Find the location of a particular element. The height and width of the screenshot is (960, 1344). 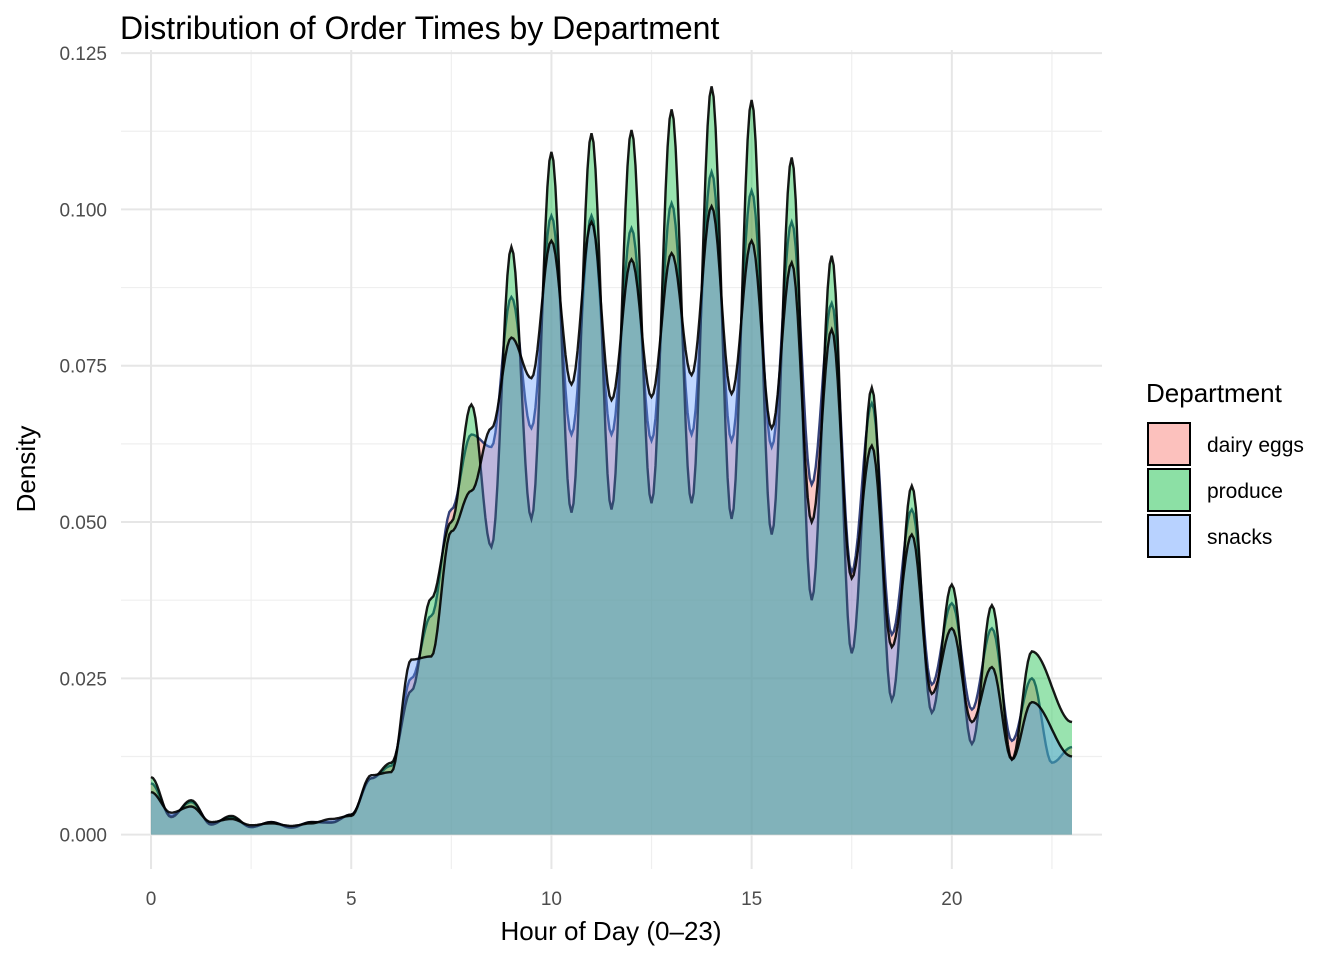

x-tick-label: 10 is located at coordinates (551, 899).